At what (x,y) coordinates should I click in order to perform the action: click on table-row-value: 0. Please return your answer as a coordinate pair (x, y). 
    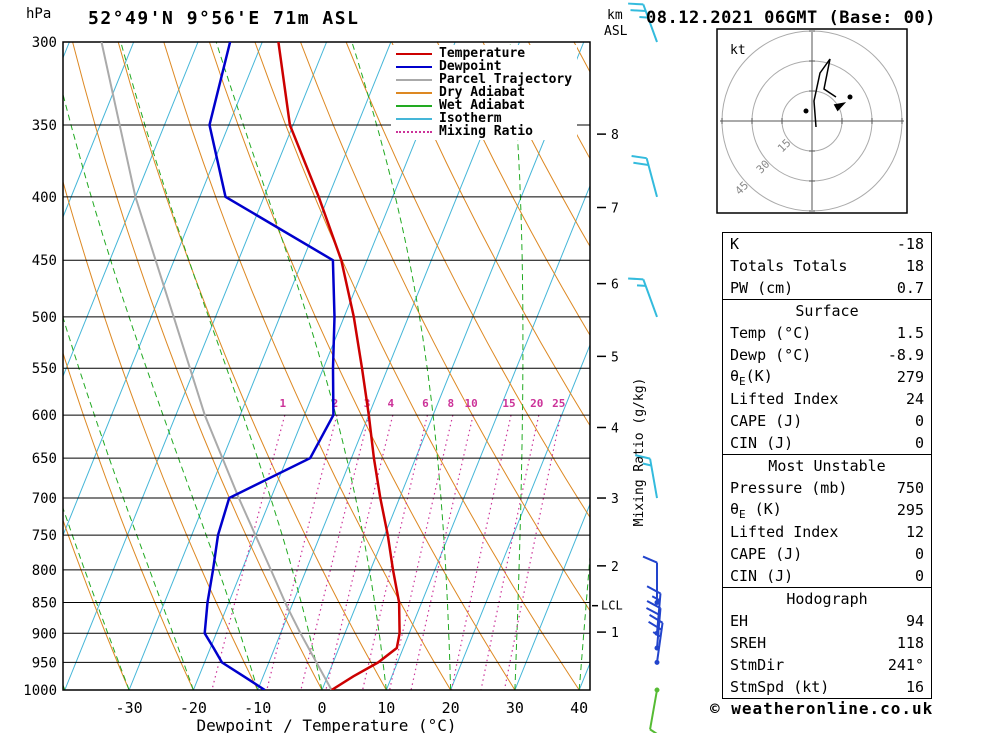
    Looking at the image, I should click on (919, 576).